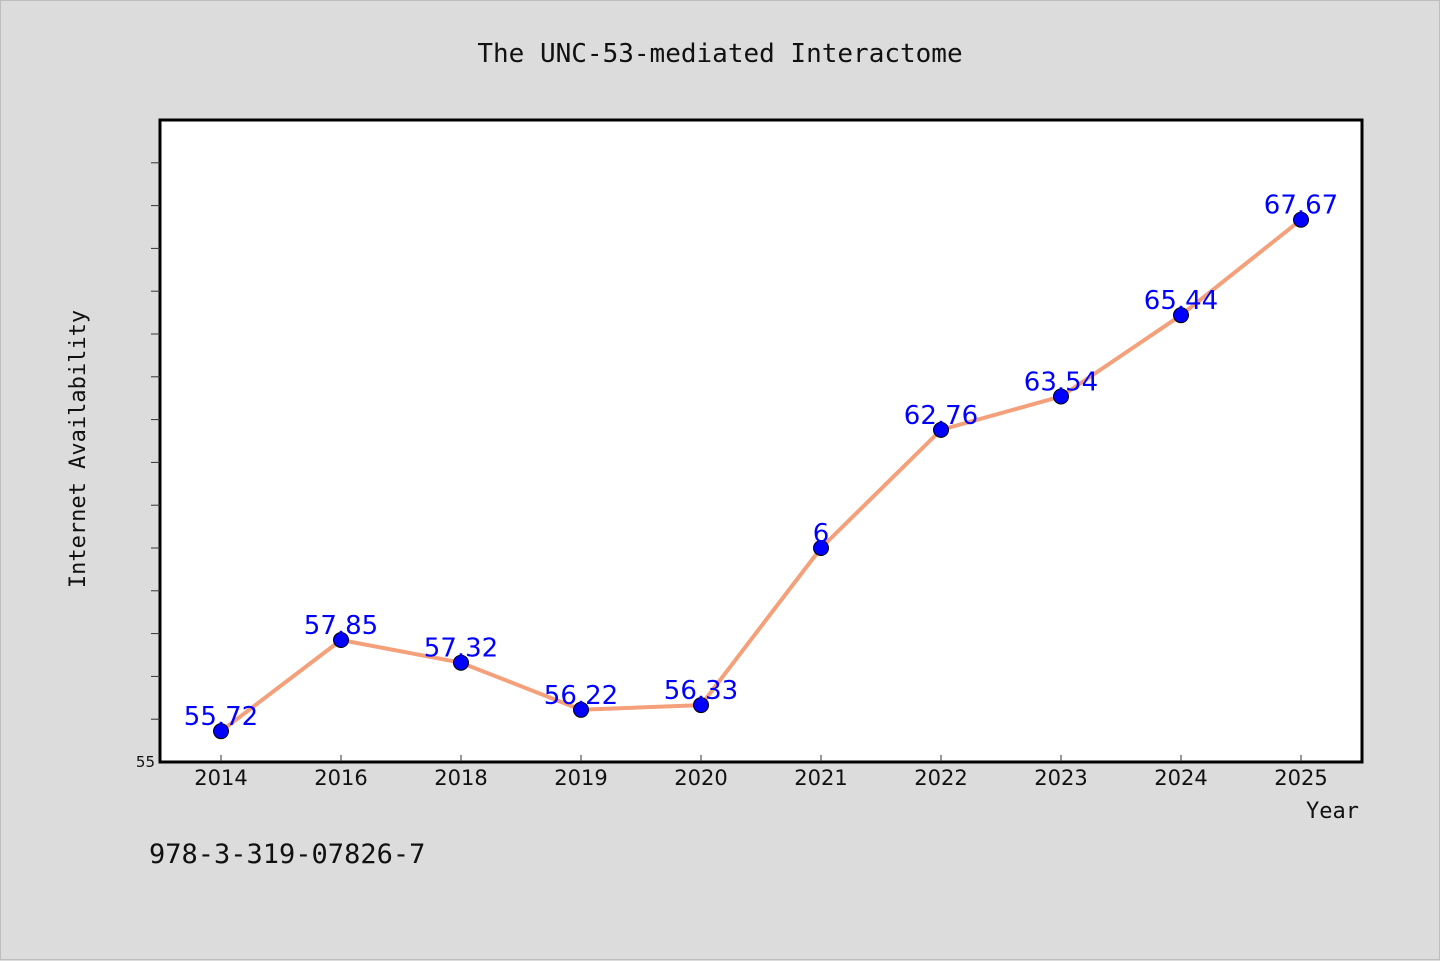 Image resolution: width=1440 pixels, height=961 pixels. I want to click on data-label: 57.85, so click(341, 626).